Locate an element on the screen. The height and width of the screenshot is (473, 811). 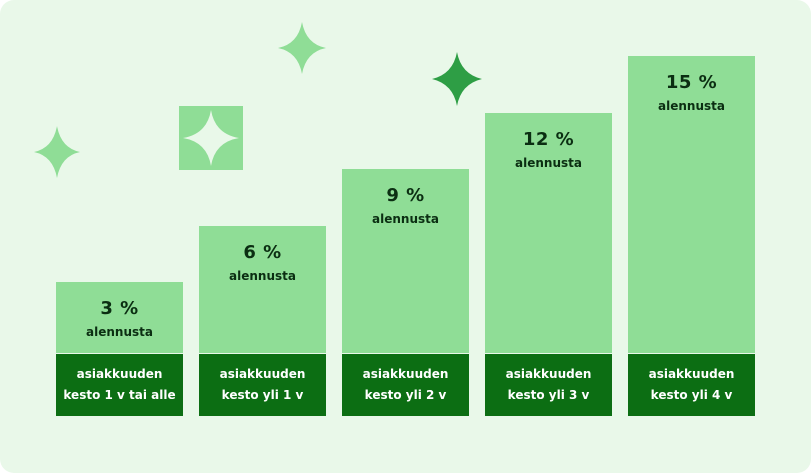
category-label-line2: kesto yli 1 v is located at coordinates (262, 395).